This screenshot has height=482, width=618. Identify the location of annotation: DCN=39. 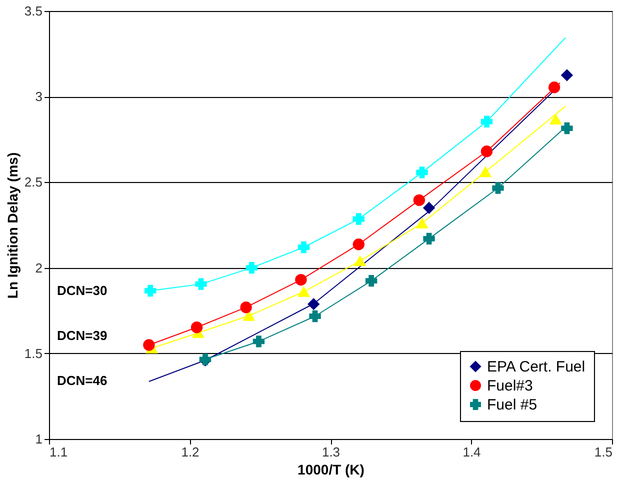
(82, 335).